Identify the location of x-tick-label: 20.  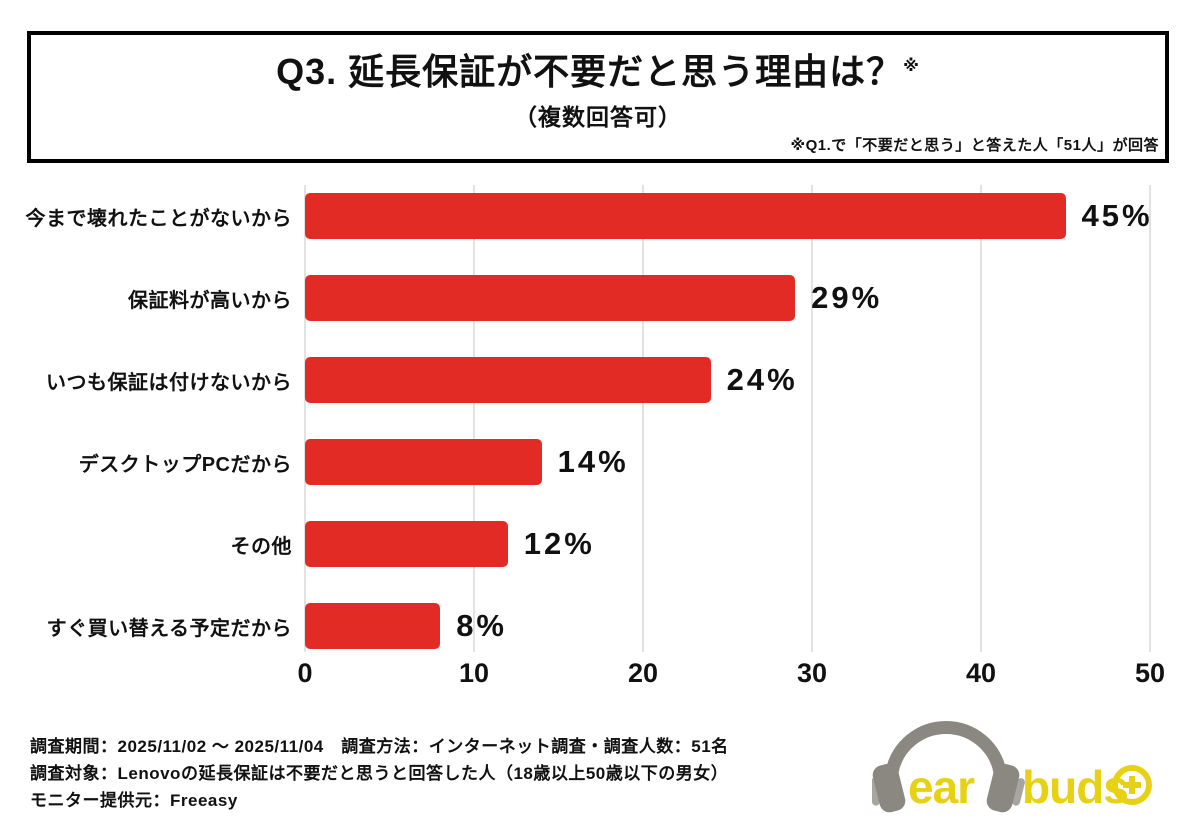
(643, 673).